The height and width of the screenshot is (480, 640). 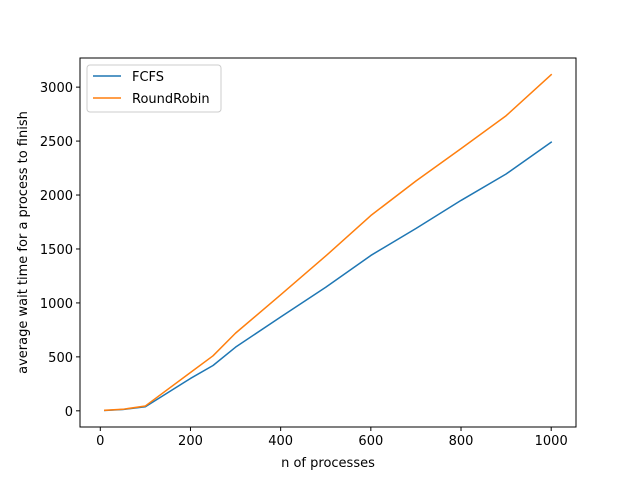 What do you see at coordinates (171, 99) in the screenshot?
I see `legend-label-roundrobin: RoundRobin` at bounding box center [171, 99].